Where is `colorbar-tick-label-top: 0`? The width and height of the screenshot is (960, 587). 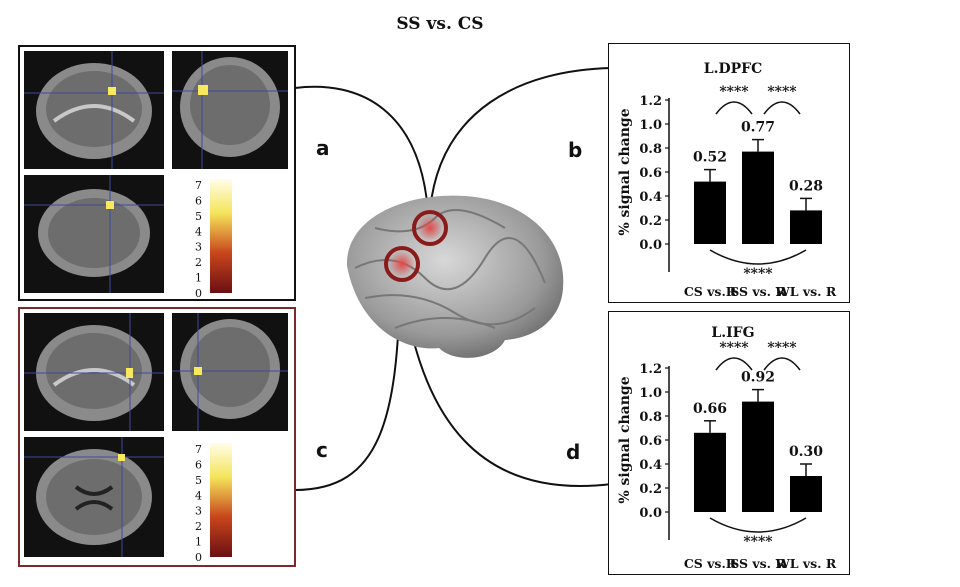
colorbar-tick-label-top: 0 is located at coordinates (198, 292).